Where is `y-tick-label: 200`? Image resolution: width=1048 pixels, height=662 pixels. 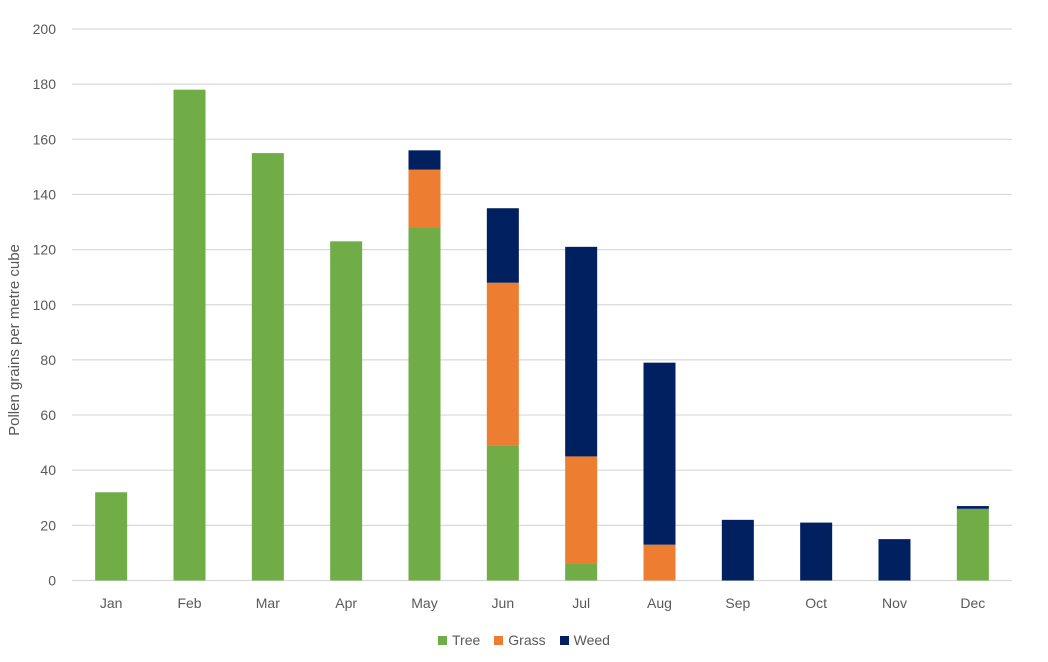
y-tick-label: 200 is located at coordinates (45, 29).